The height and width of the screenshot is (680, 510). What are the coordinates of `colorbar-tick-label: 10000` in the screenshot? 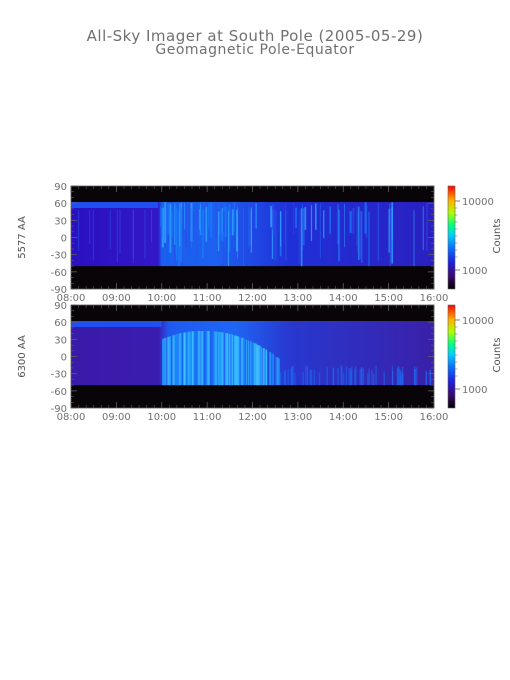 It's located at (478, 321).